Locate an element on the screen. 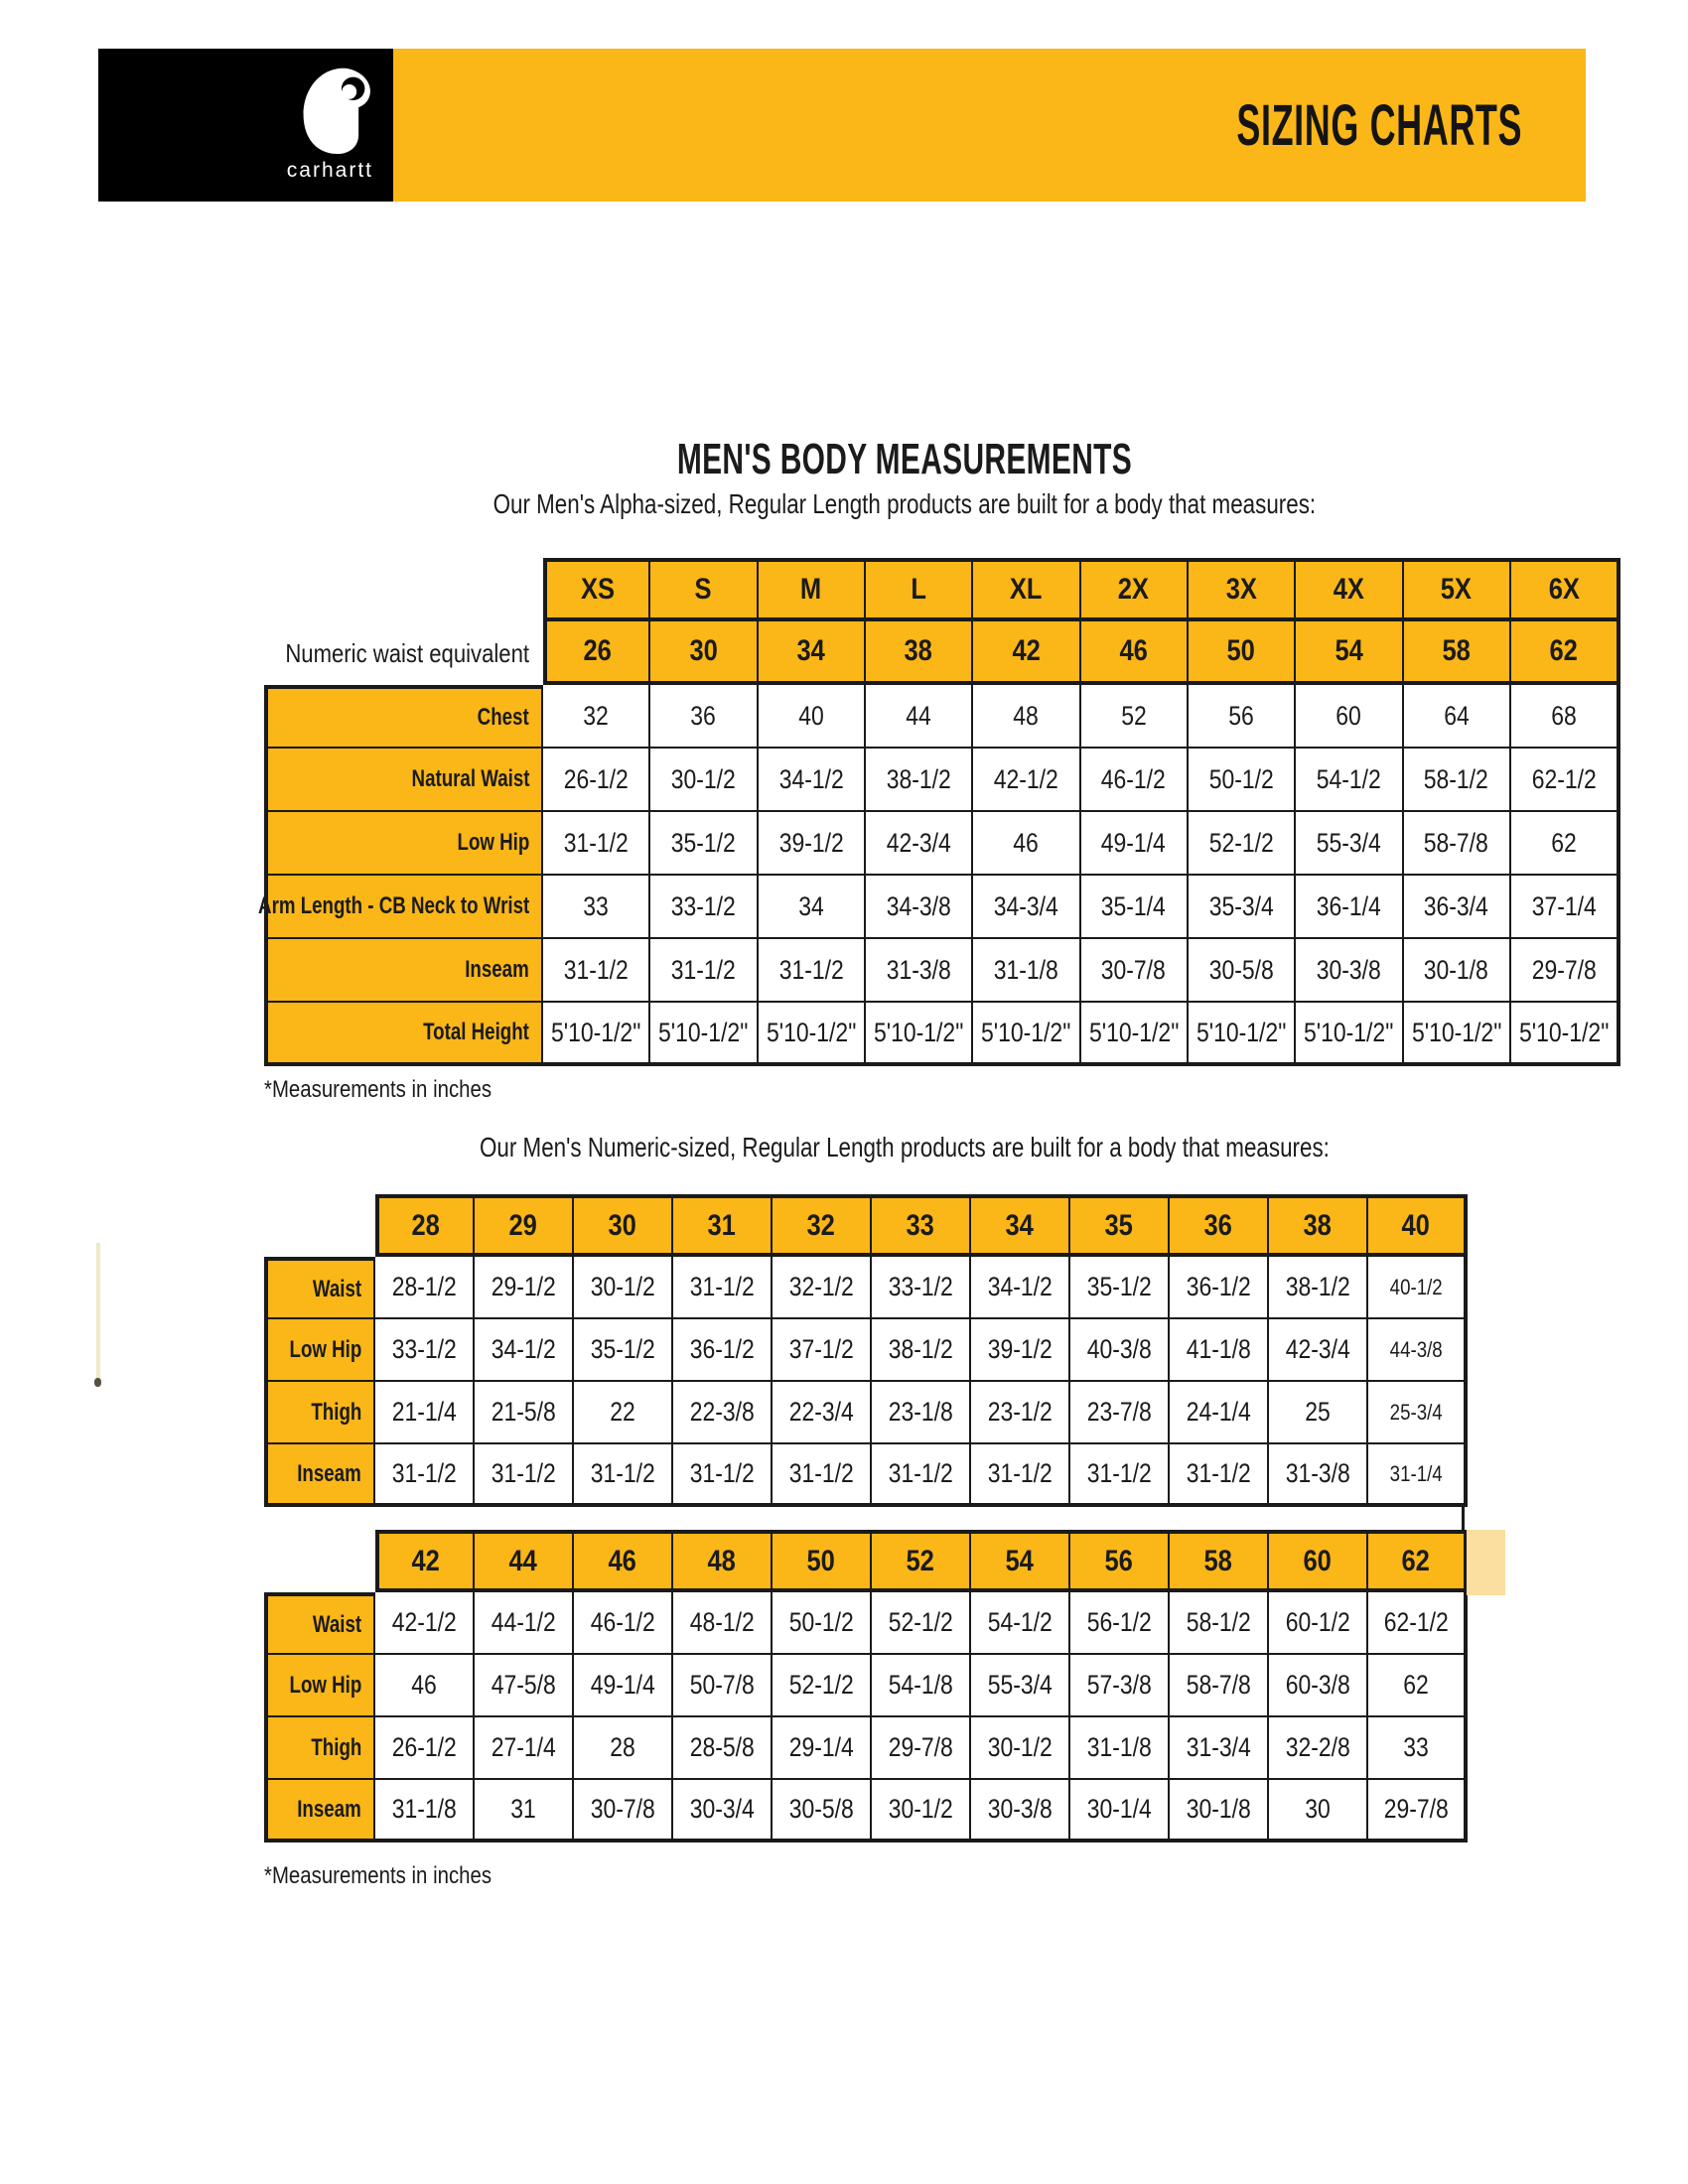 This screenshot has height=2184, width=1688. value-cell-text: 21-5/8 is located at coordinates (523, 1412).